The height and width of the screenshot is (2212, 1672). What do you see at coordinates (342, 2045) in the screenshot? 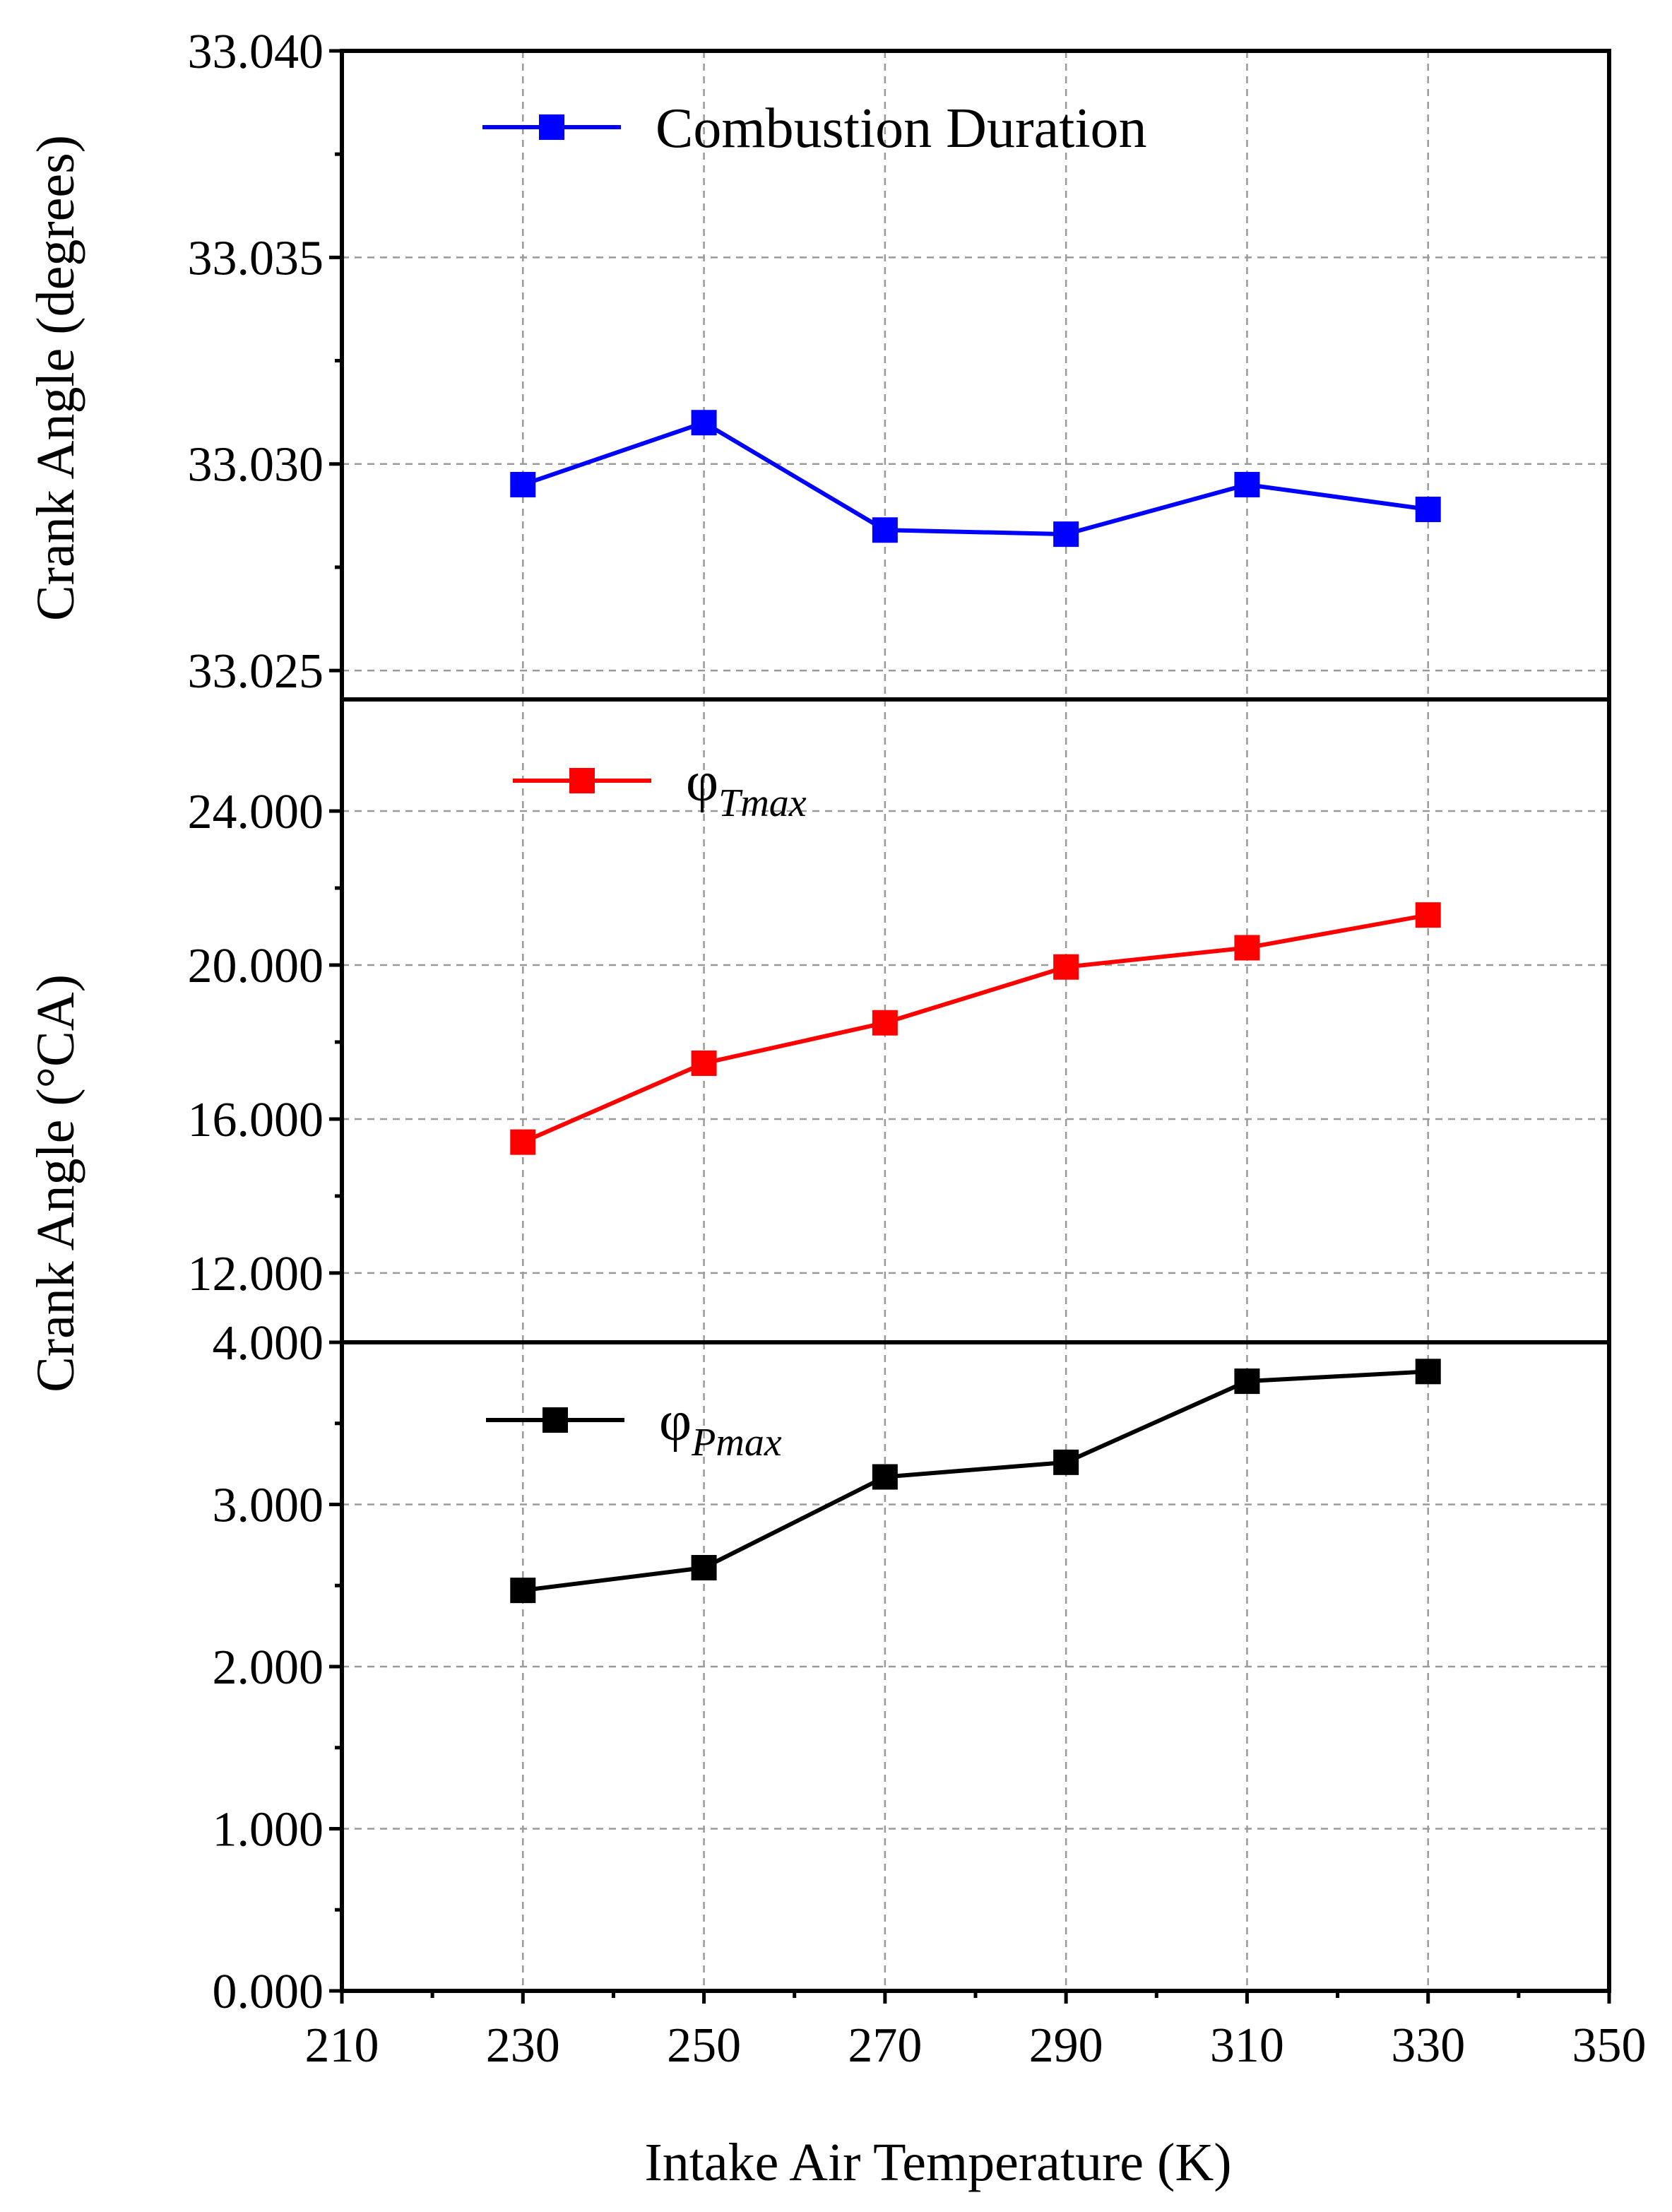
I see `xtick-label: 210` at bounding box center [342, 2045].